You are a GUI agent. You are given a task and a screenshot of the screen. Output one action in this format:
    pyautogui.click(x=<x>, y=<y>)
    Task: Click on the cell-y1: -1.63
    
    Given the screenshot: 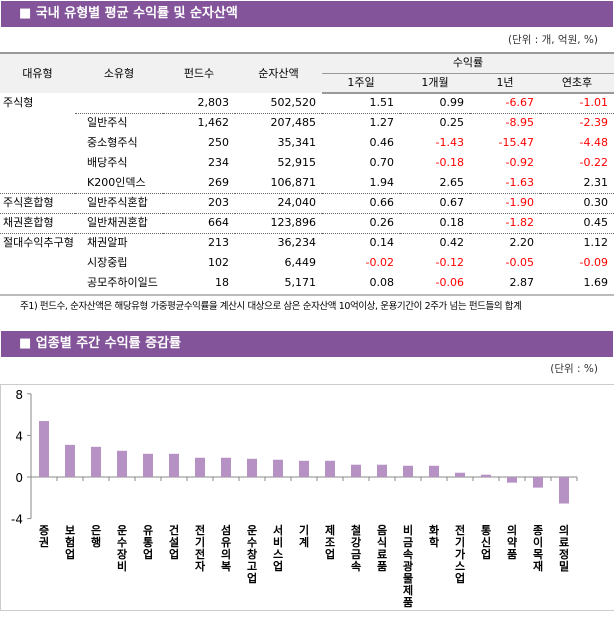 What is the action you would take?
    pyautogui.click(x=519, y=182)
    